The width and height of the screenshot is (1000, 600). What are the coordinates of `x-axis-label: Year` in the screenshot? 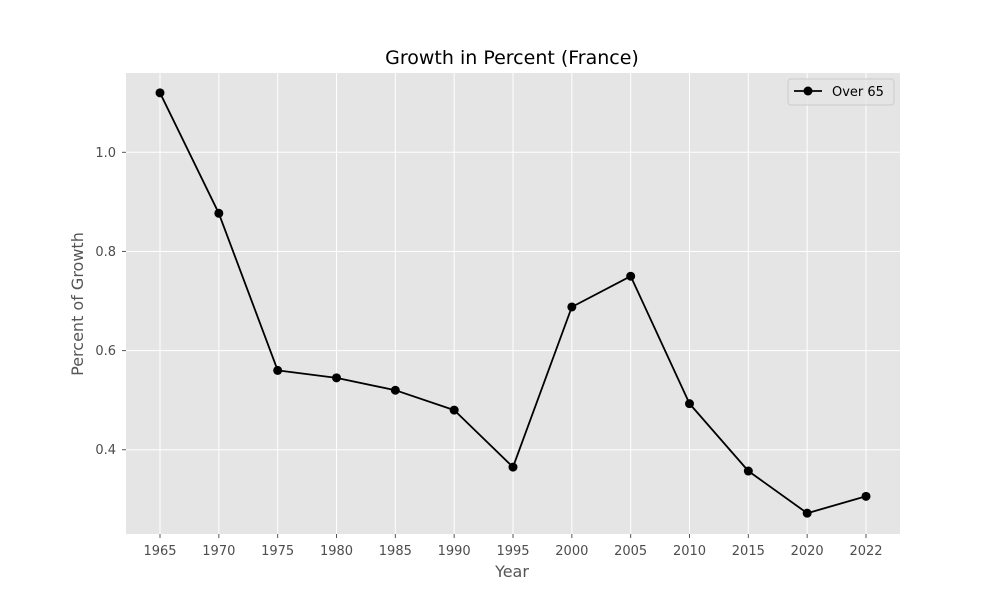 It's located at (511, 571).